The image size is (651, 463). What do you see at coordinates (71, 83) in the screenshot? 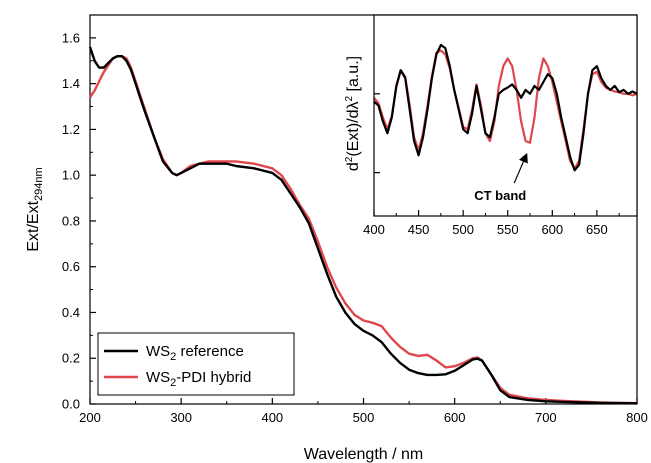
I see `y-tick-label: 1.4` at bounding box center [71, 83].